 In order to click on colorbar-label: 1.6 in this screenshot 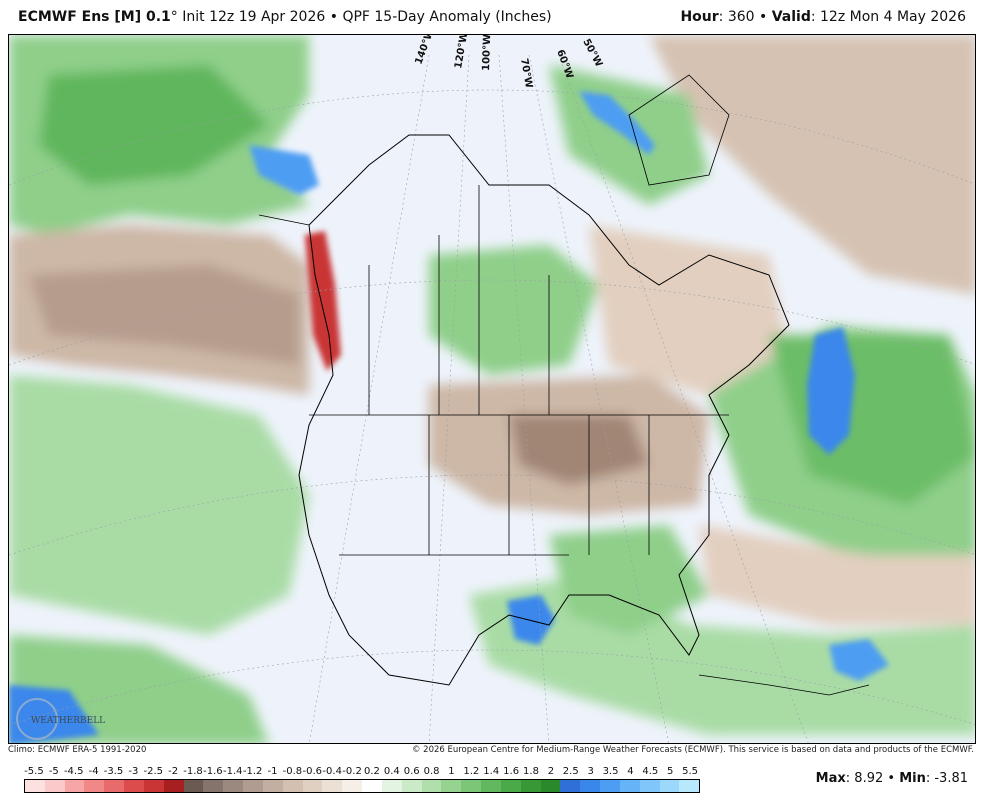, I will do `click(511, 771)`.